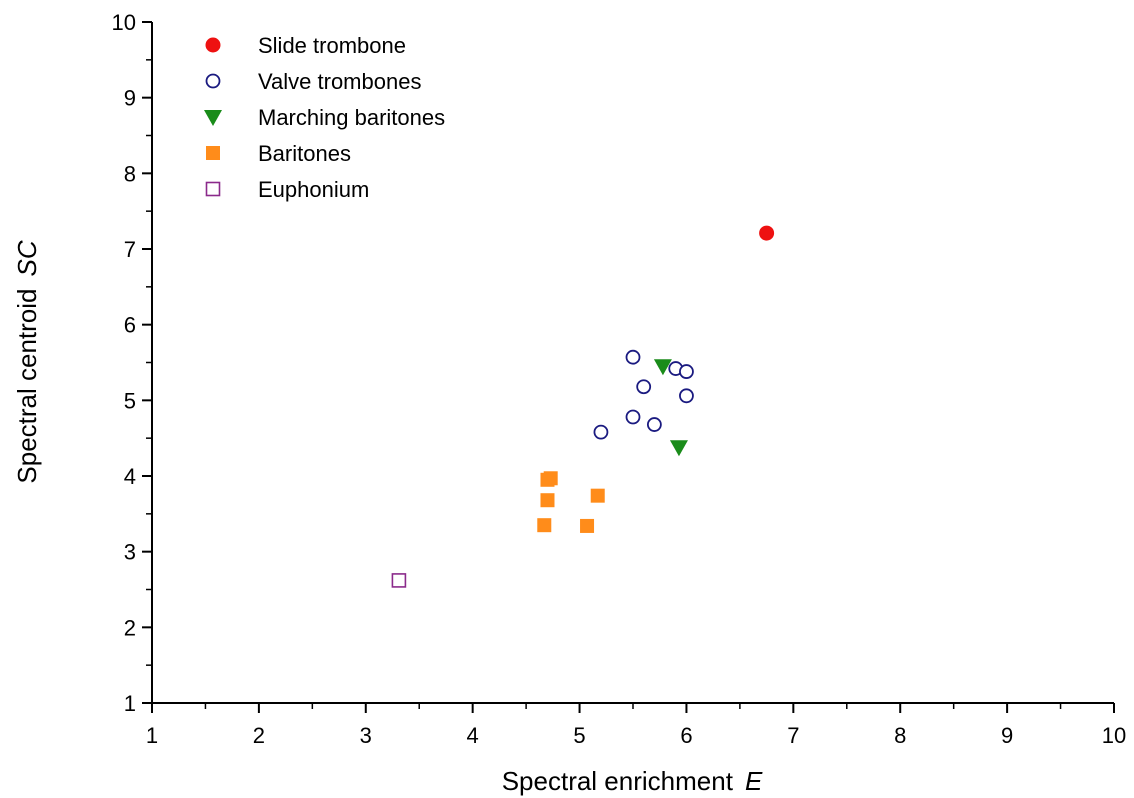 This screenshot has width=1134, height=798. I want to click on y-tick-label: 7, so click(130, 249).